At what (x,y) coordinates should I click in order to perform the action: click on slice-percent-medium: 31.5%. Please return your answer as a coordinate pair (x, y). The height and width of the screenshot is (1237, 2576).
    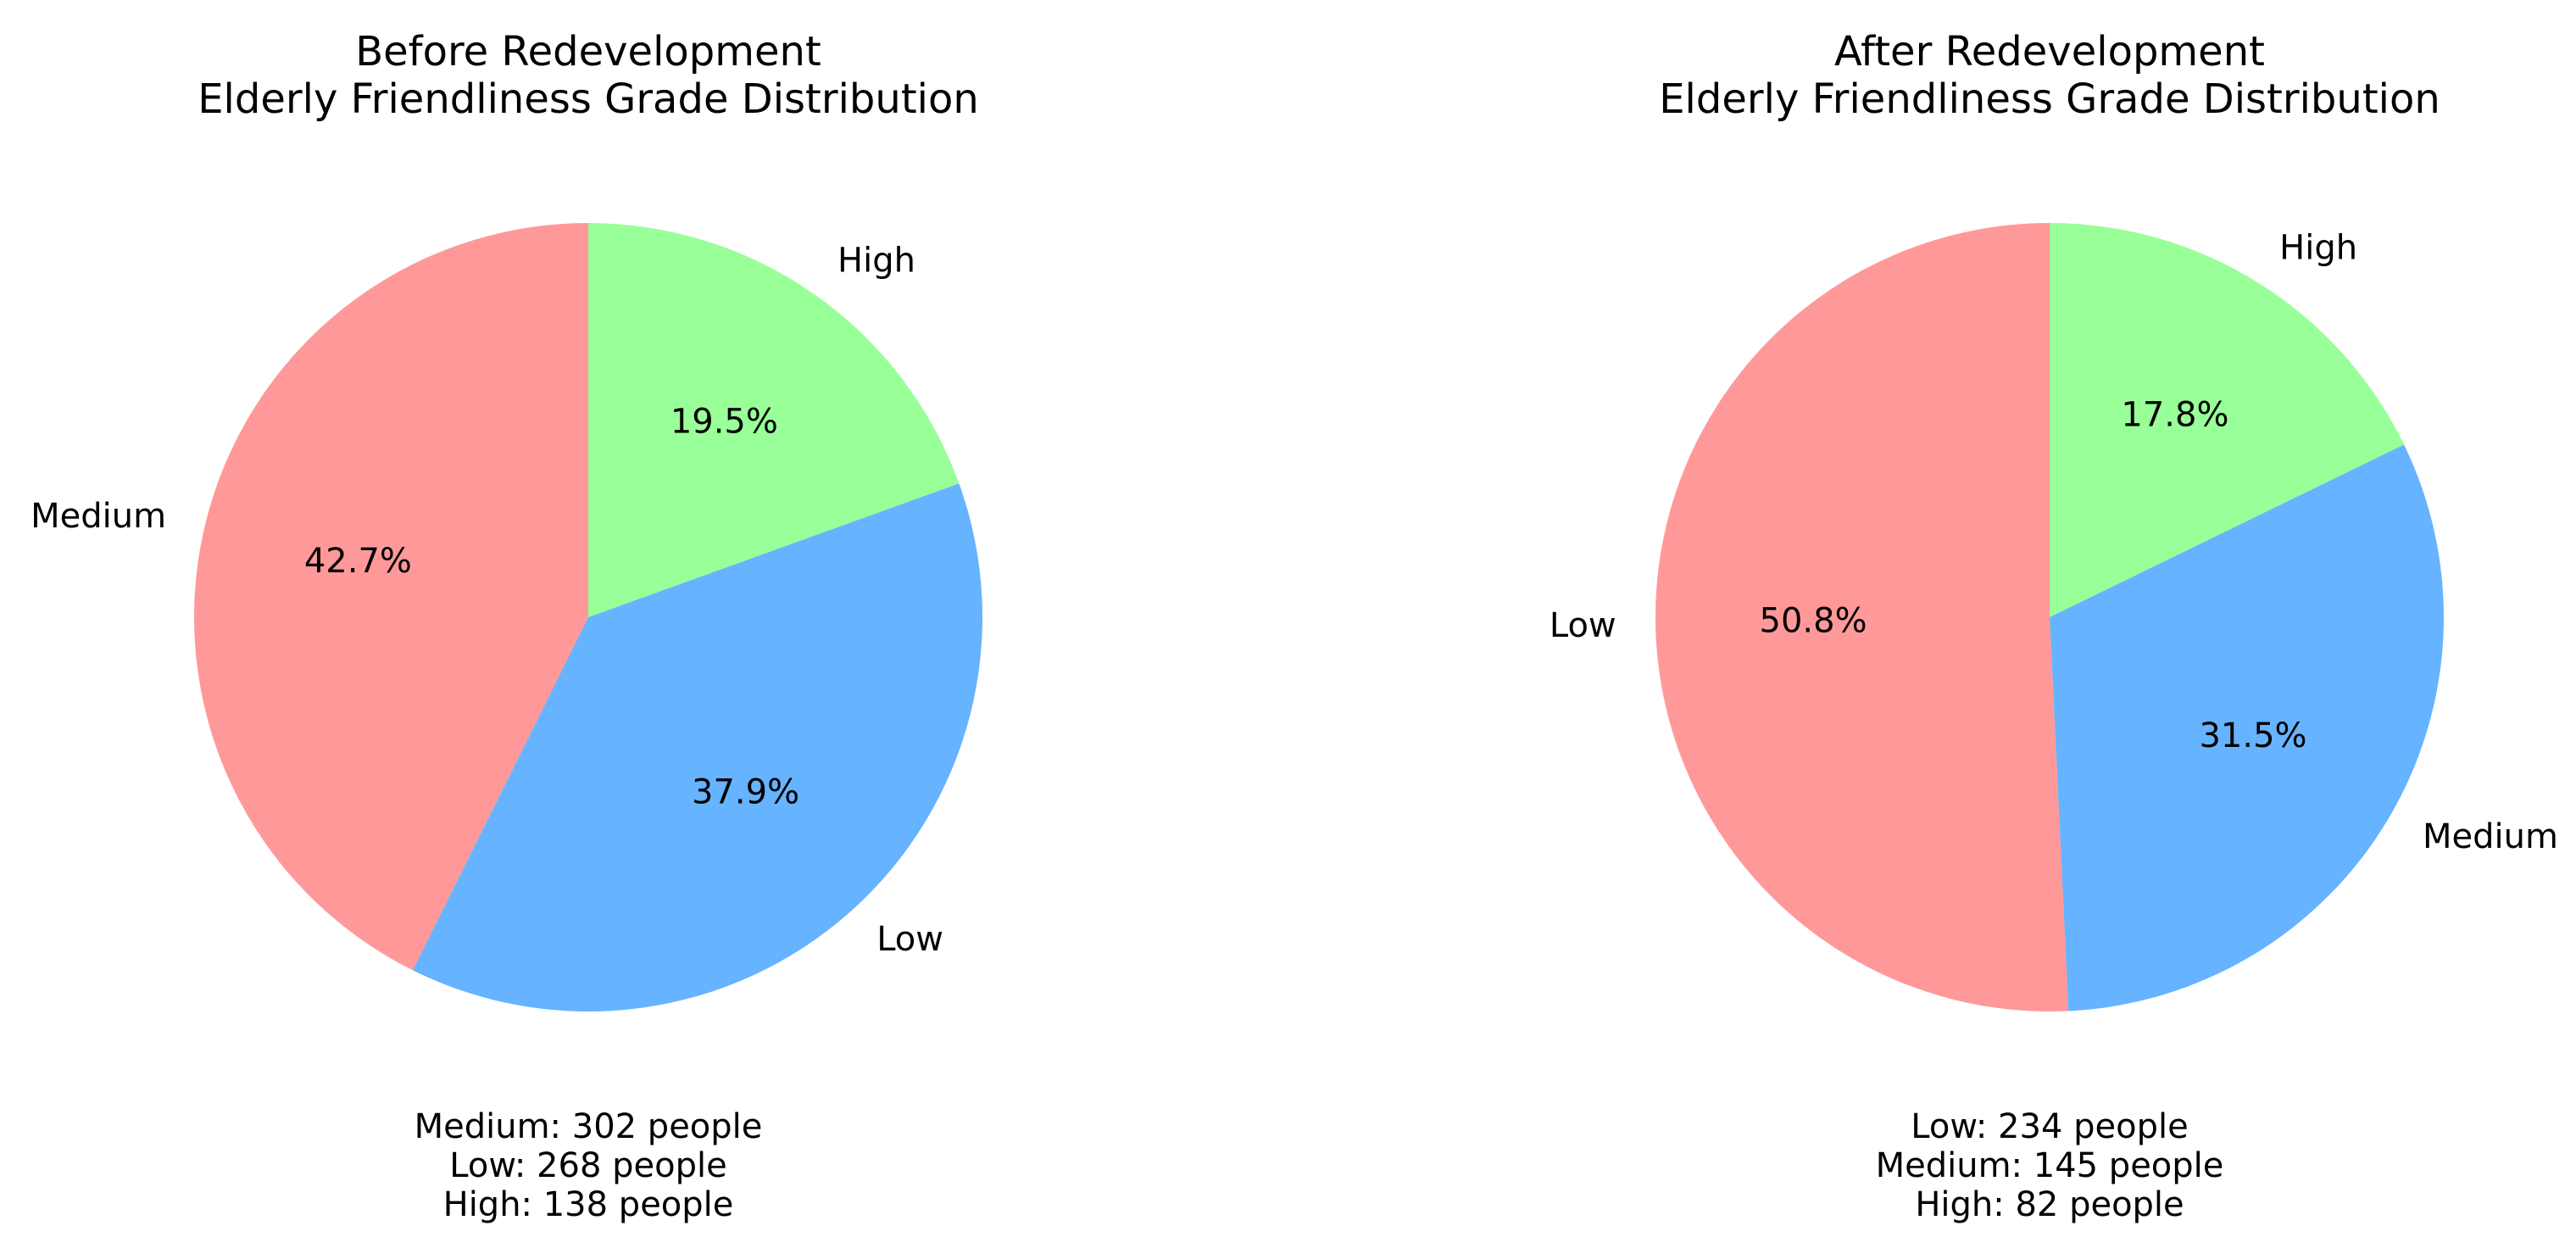
    Looking at the image, I should click on (2252, 735).